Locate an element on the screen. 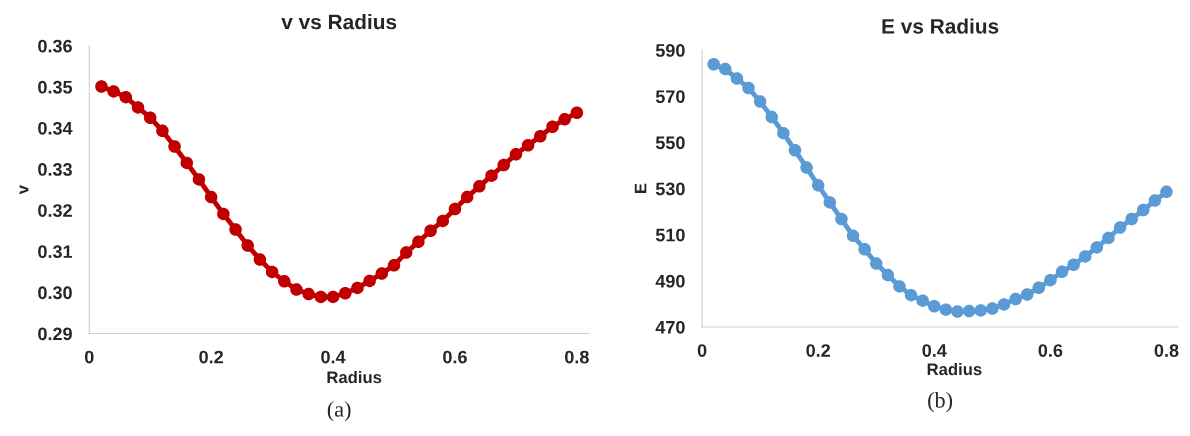 The height and width of the screenshot is (436, 1190). y-tick-label: 0.34 is located at coordinates (55, 128).